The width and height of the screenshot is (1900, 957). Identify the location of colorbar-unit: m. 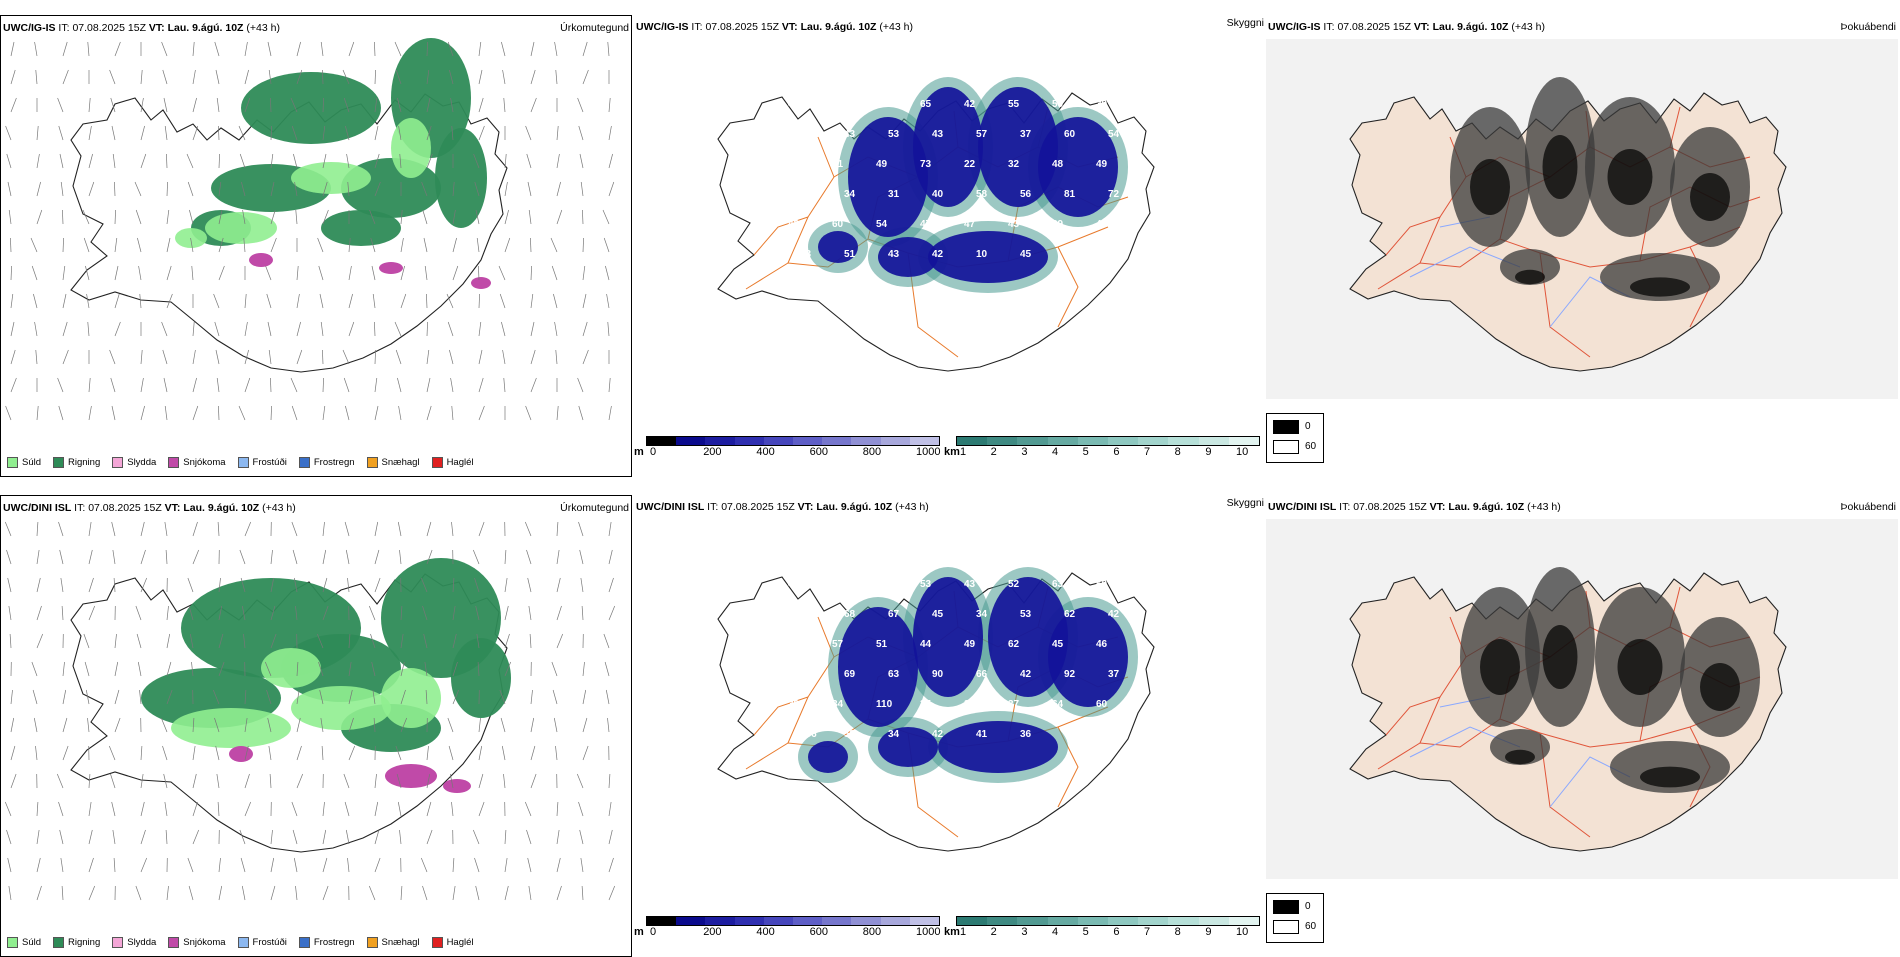
(639, 452).